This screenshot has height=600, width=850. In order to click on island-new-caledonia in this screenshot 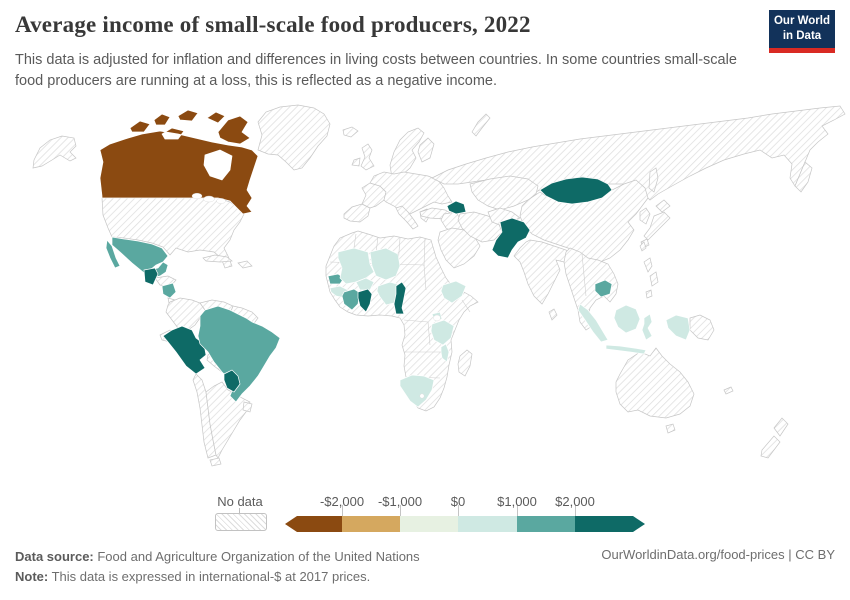, I will do `click(728, 390)`.